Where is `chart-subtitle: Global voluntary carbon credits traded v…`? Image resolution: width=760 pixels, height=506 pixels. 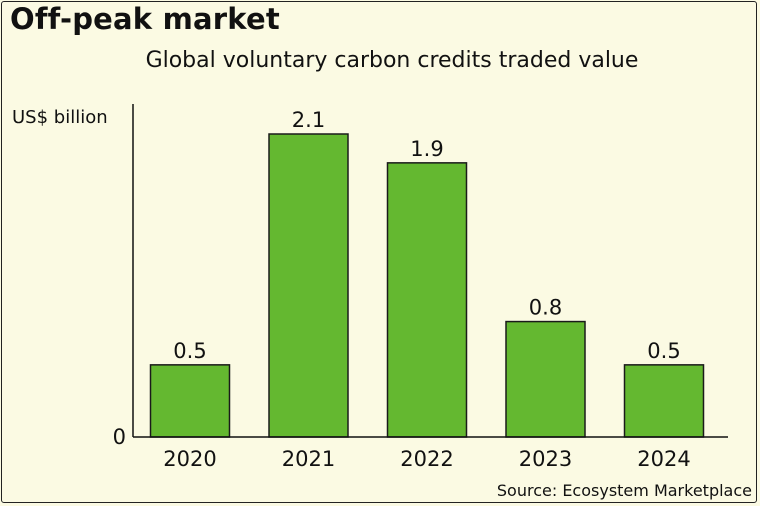
chart-subtitle: Global voluntary carbon credits traded v… is located at coordinates (392, 60).